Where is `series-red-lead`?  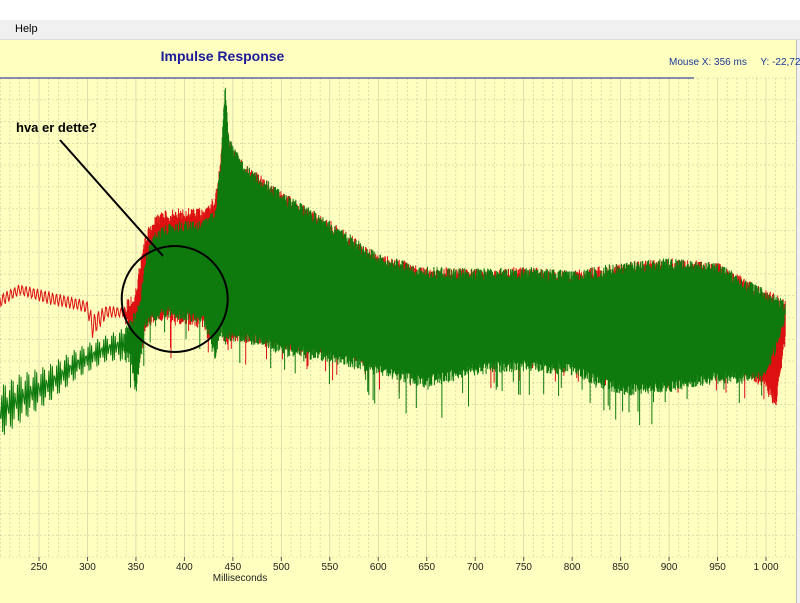
series-red-lead is located at coordinates (63, 311).